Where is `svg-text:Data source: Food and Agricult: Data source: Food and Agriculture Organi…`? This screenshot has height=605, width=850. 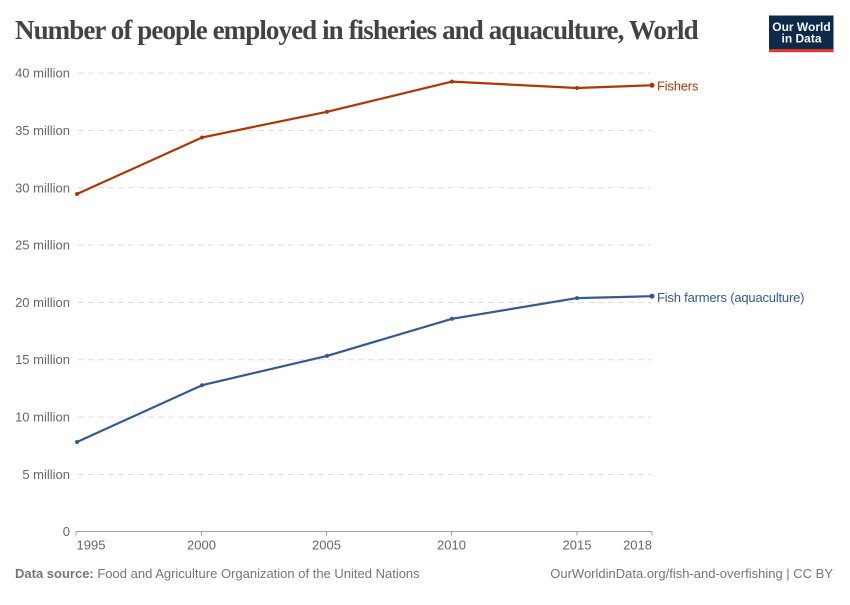
svg-text:Data source: Food and Agricult: Data source: Food and Agriculture Organi… is located at coordinates (217, 573).